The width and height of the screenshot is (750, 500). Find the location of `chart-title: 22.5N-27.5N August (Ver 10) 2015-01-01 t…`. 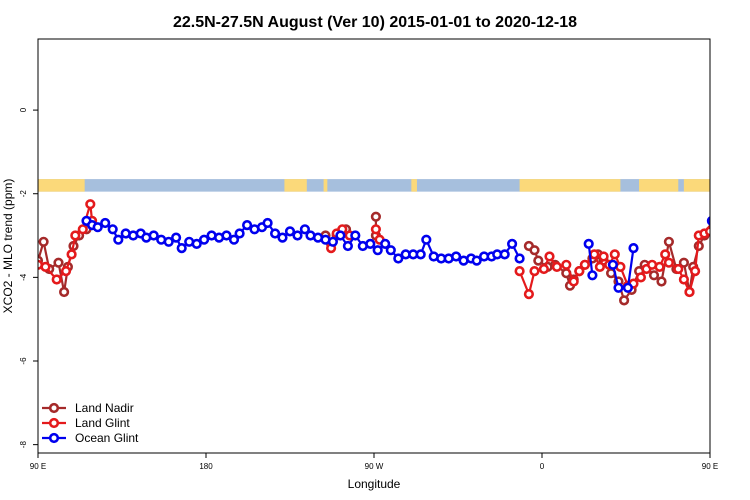

chart-title: 22.5N-27.5N August (Ver 10) 2015-01-01 t… is located at coordinates (375, 22).